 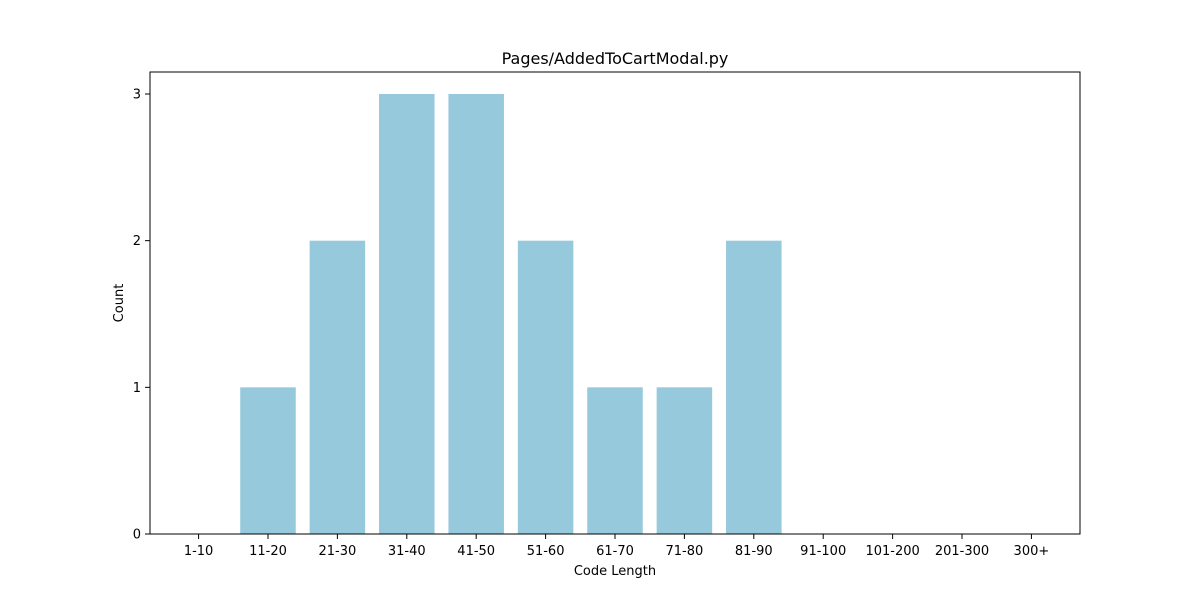 I want to click on x-tick-label: 101-200, so click(x=892, y=551).